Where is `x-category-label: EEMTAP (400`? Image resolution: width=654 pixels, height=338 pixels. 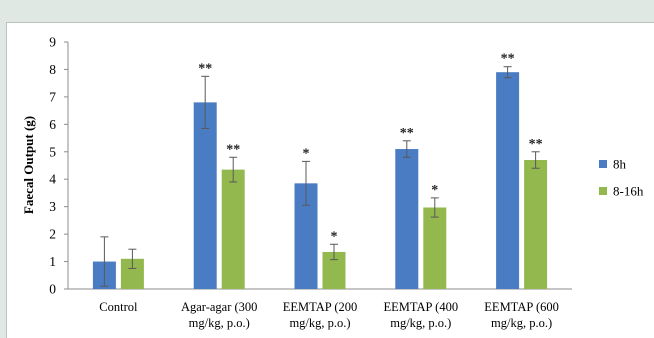
x-category-label: EEMTAP (400 is located at coordinates (421, 307).